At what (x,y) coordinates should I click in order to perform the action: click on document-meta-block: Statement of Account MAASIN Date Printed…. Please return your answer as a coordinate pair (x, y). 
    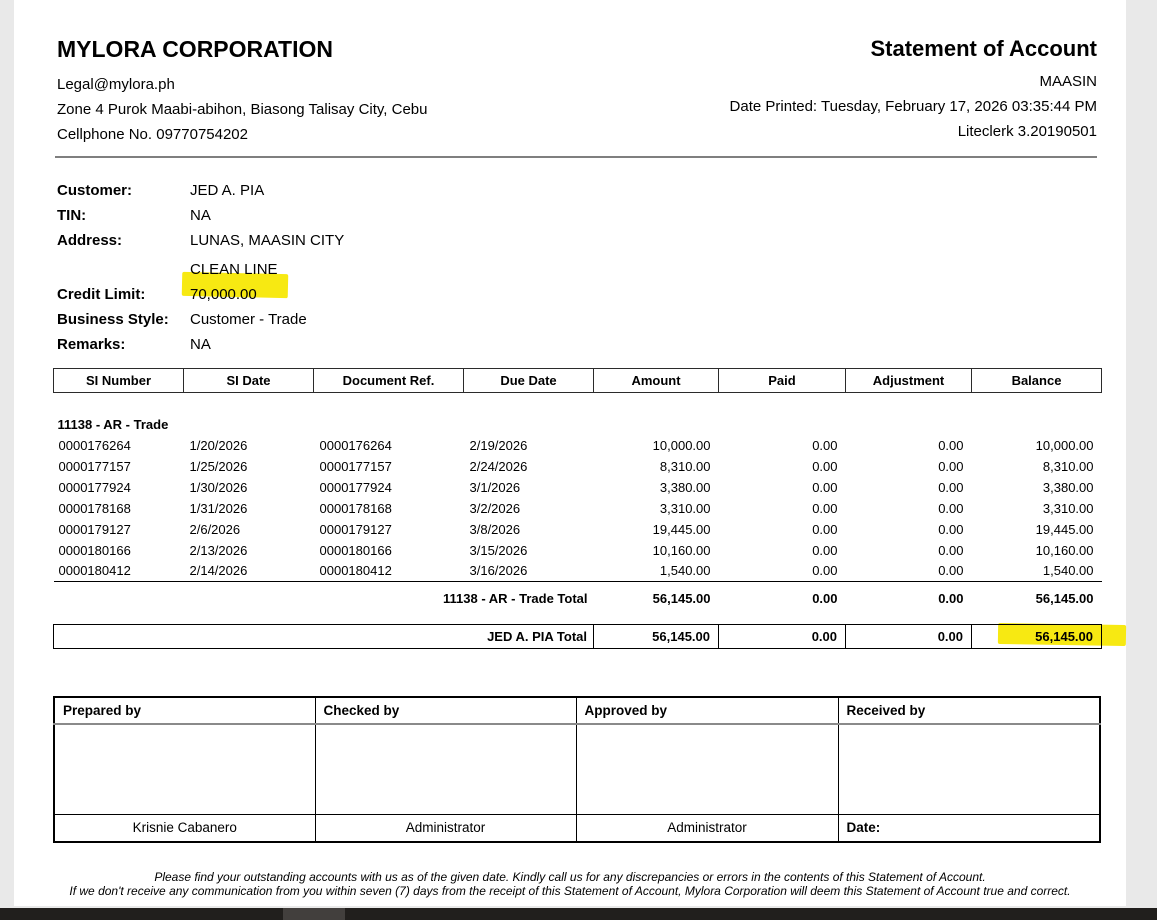
    Looking at the image, I should click on (913, 91).